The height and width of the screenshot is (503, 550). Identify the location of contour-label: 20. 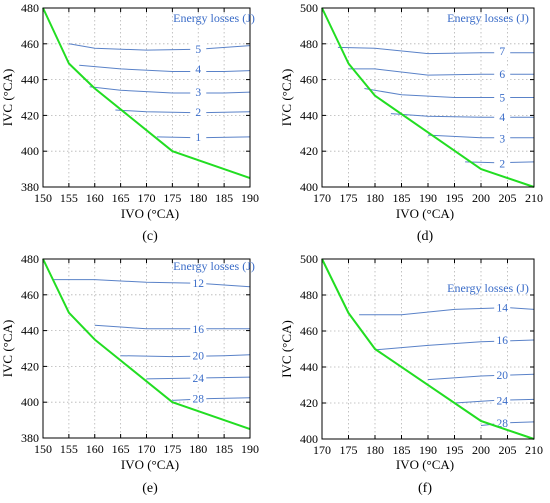
(199, 357).